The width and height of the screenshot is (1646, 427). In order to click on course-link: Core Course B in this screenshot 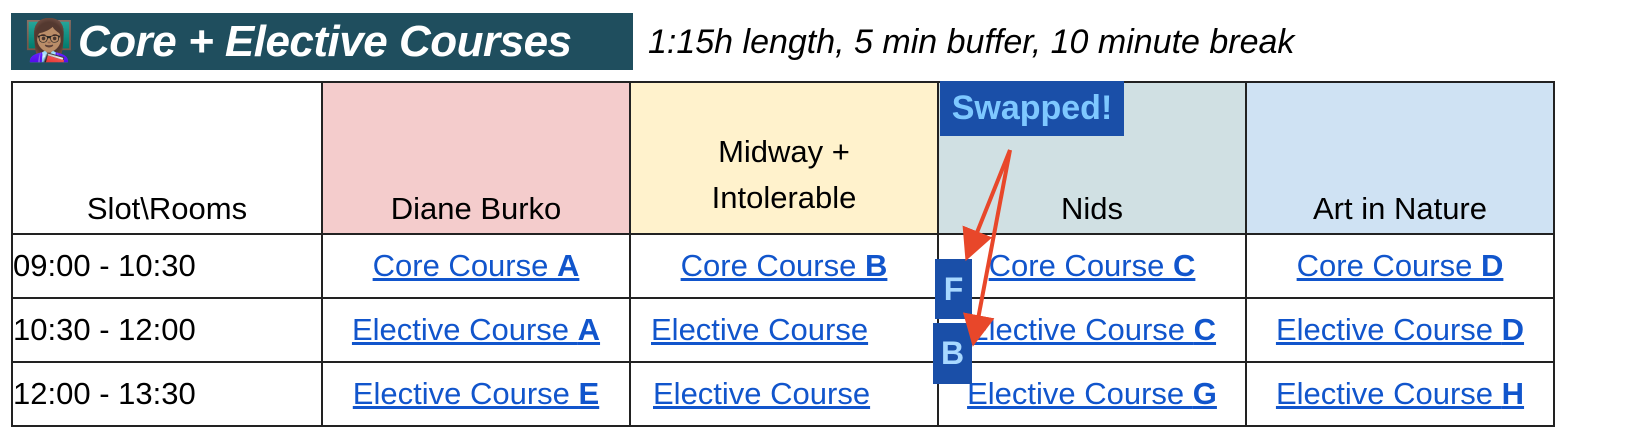, I will do `click(784, 265)`.